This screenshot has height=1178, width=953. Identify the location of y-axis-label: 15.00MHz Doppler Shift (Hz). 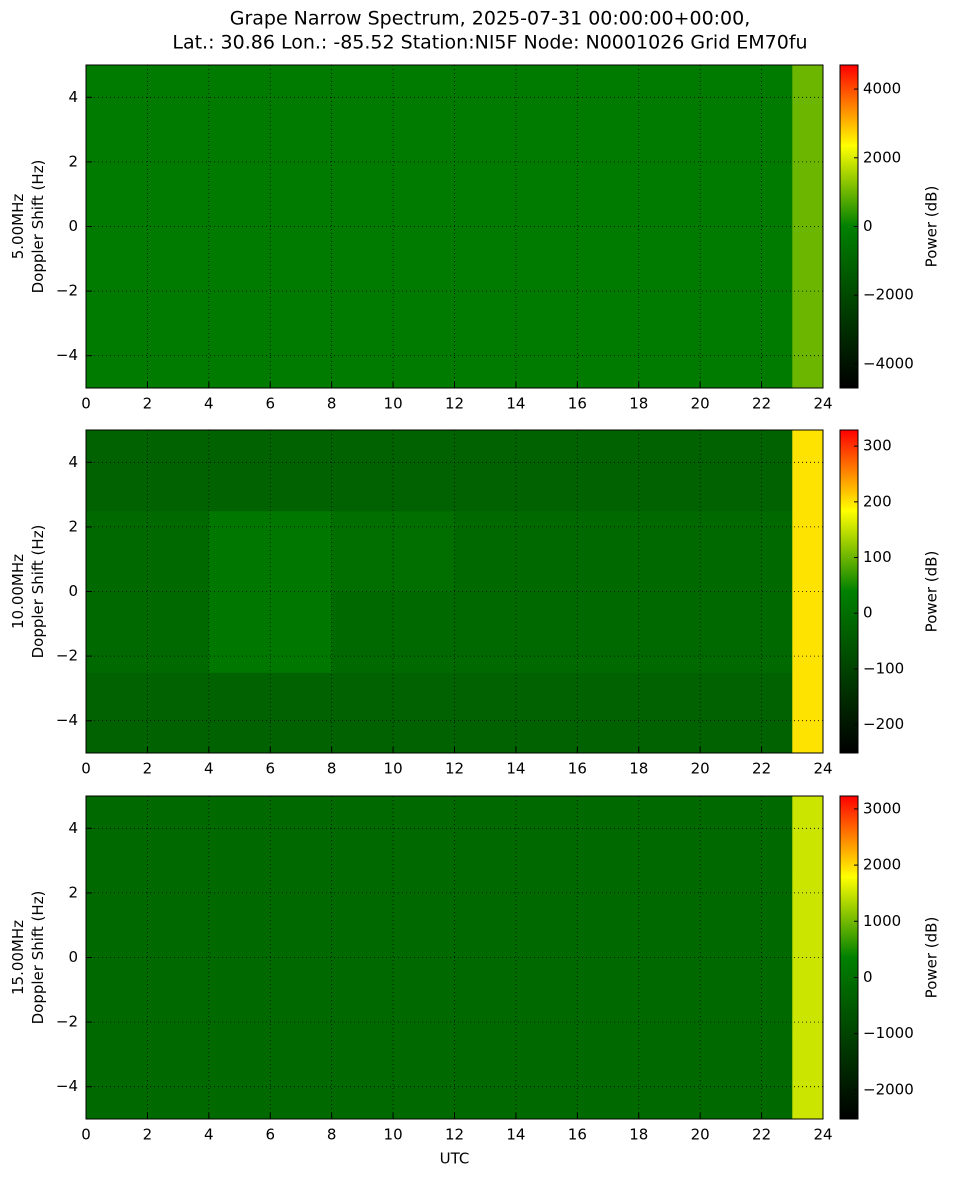
(28, 958).